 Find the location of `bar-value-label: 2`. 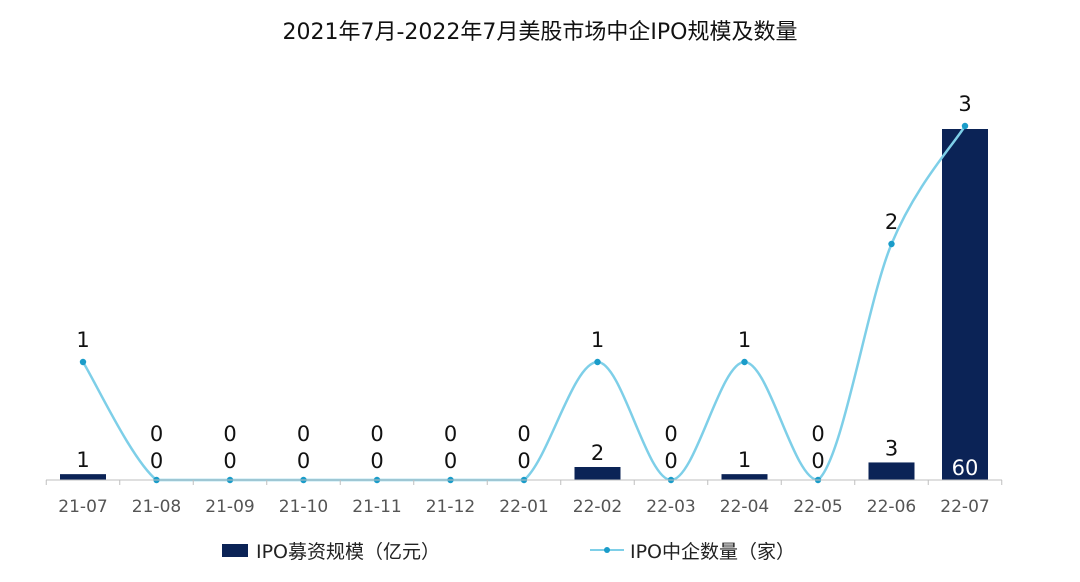

bar-value-label: 2 is located at coordinates (597, 453).